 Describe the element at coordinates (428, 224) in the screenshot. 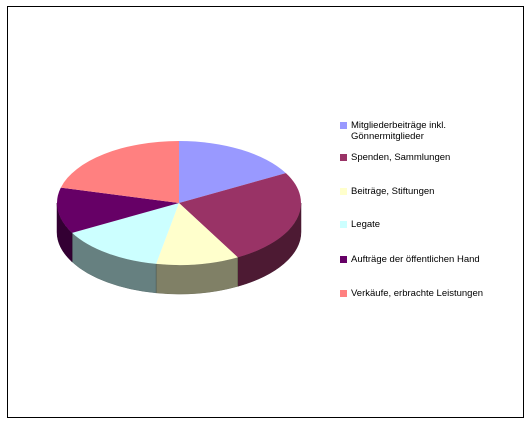

I see `legend-item: Legate` at that location.